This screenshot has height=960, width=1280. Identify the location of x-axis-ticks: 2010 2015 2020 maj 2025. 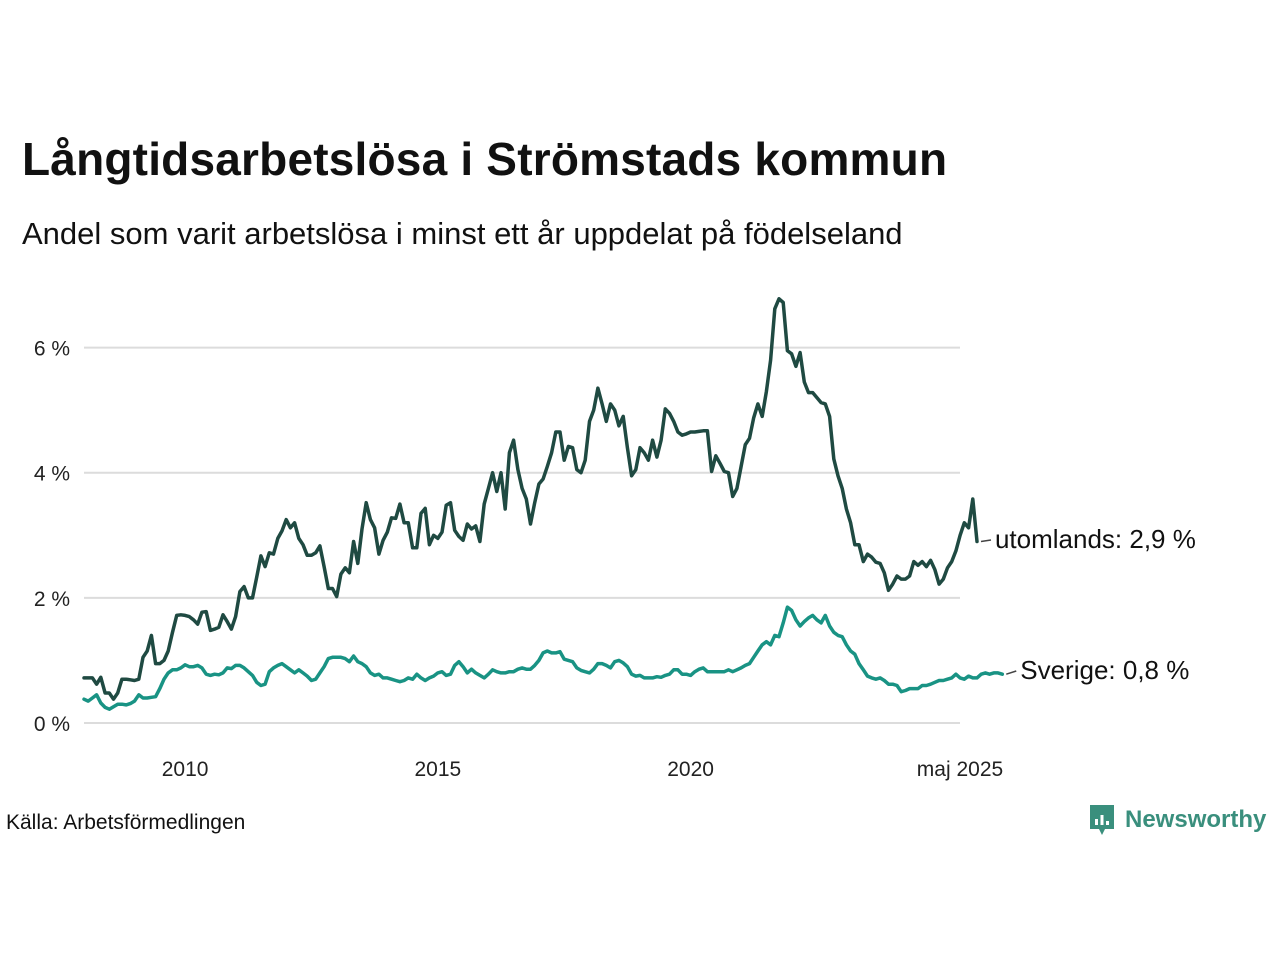
(582, 769).